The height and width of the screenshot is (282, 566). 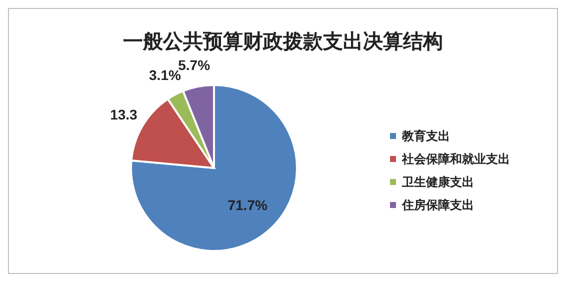 I want to click on legend-label: 教育支出, so click(x=425, y=136).